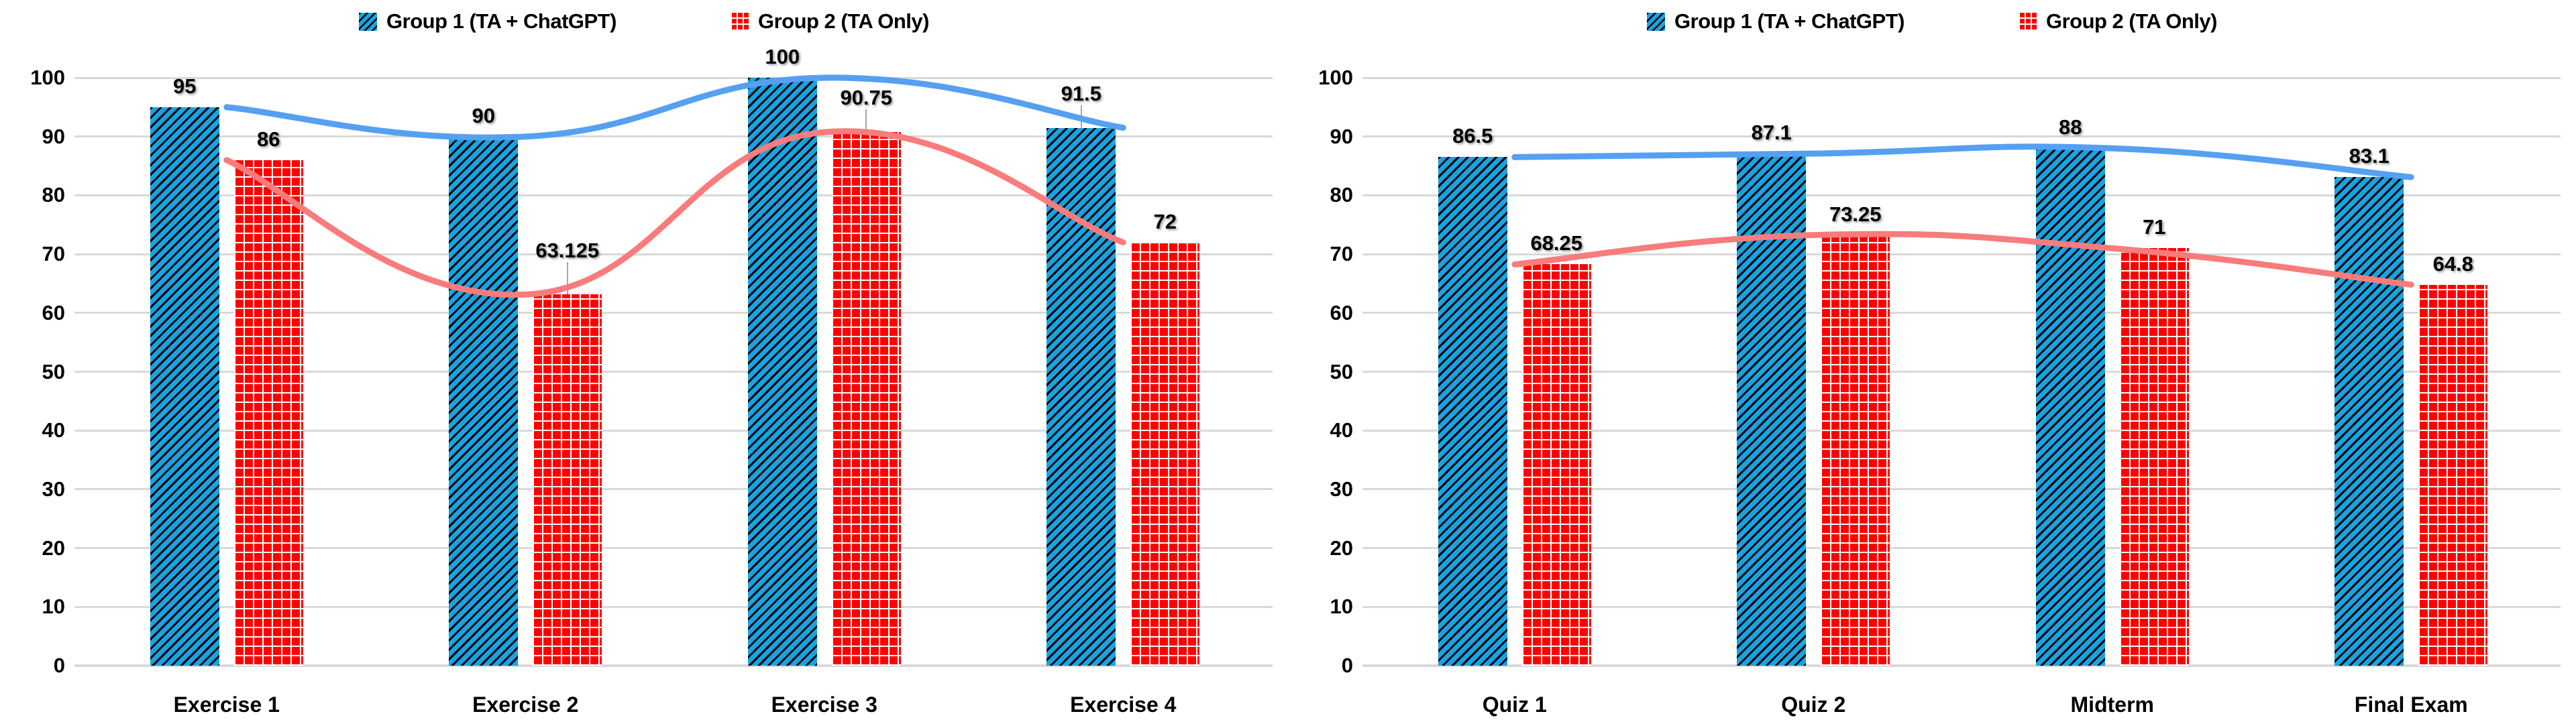 Image resolution: width=2576 pixels, height=724 pixels. I want to click on category-label: Exercise 3, so click(824, 704).